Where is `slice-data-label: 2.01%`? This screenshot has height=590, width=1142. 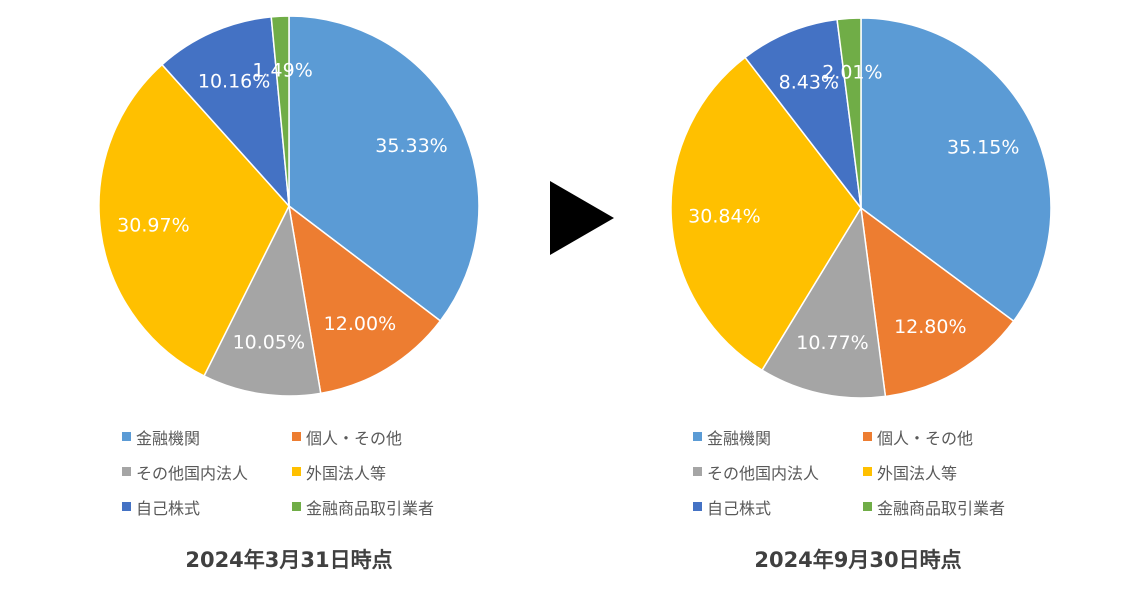
slice-data-label: 2.01% is located at coordinates (852, 73).